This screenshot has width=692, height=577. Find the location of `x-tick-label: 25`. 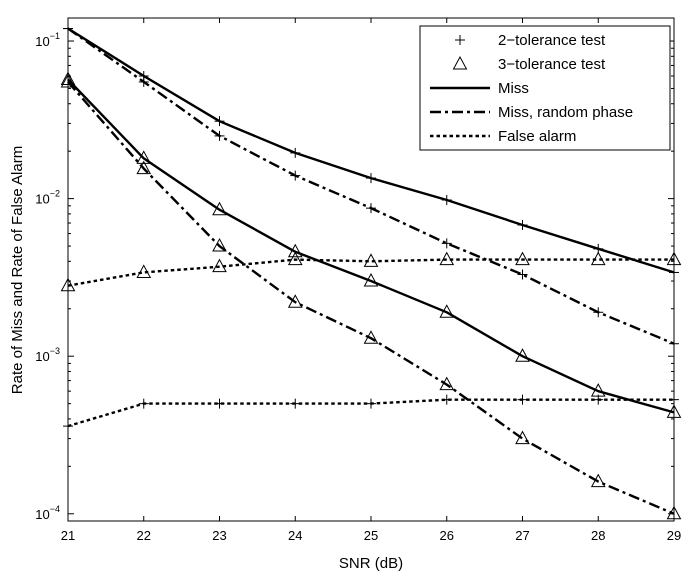

x-tick-label: 25 is located at coordinates (371, 535).